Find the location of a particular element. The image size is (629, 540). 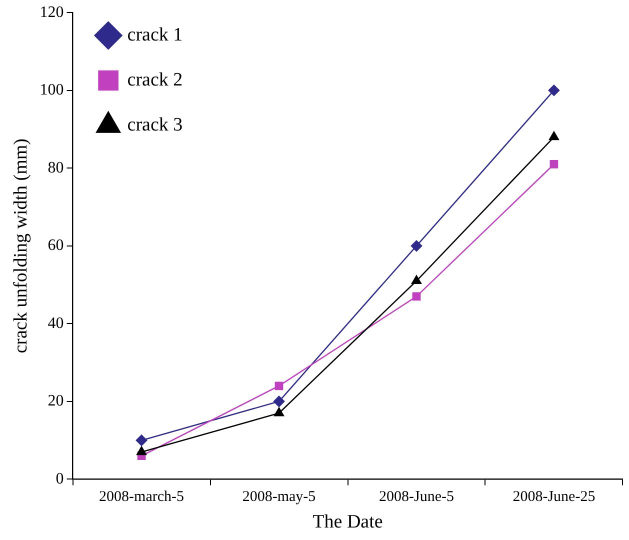

x-tick-label: 2008-may-5 is located at coordinates (279, 497).